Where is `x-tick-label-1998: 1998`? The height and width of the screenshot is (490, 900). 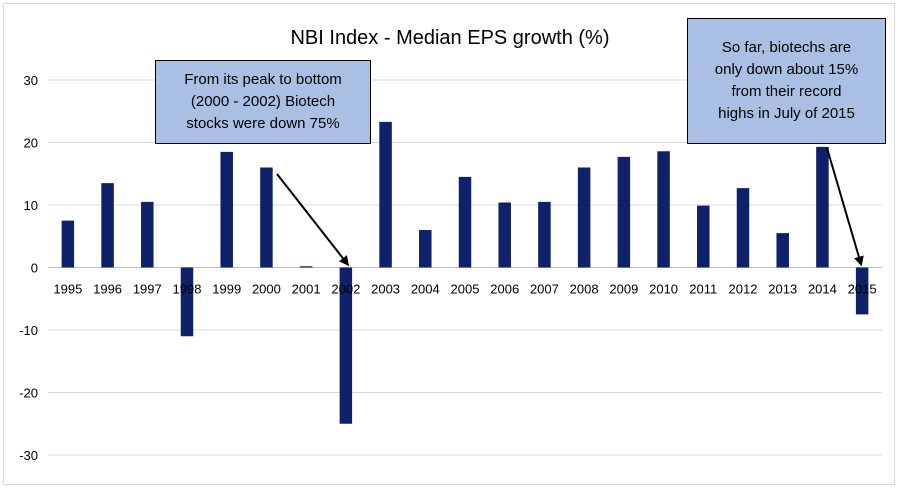
x-tick-label-1998: 1998 is located at coordinates (187, 289).